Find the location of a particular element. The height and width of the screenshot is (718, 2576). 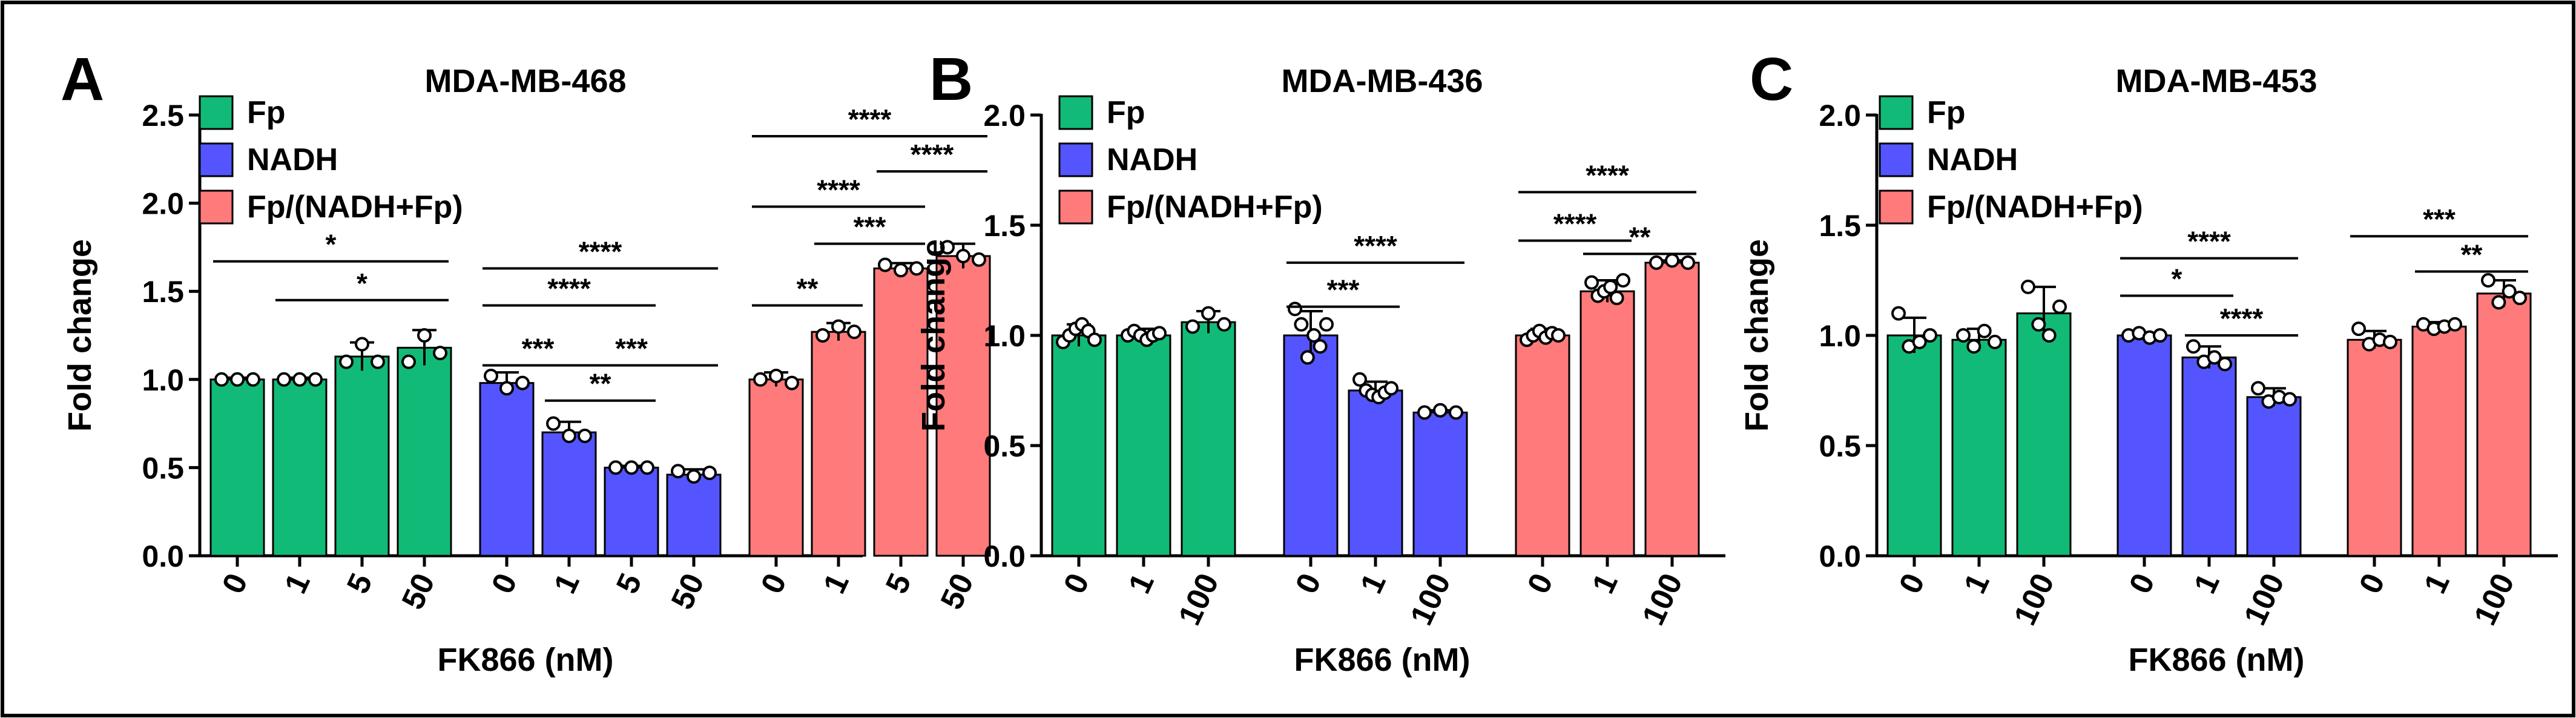

chart-title: MDA-MB-468 is located at coordinates (525, 81).